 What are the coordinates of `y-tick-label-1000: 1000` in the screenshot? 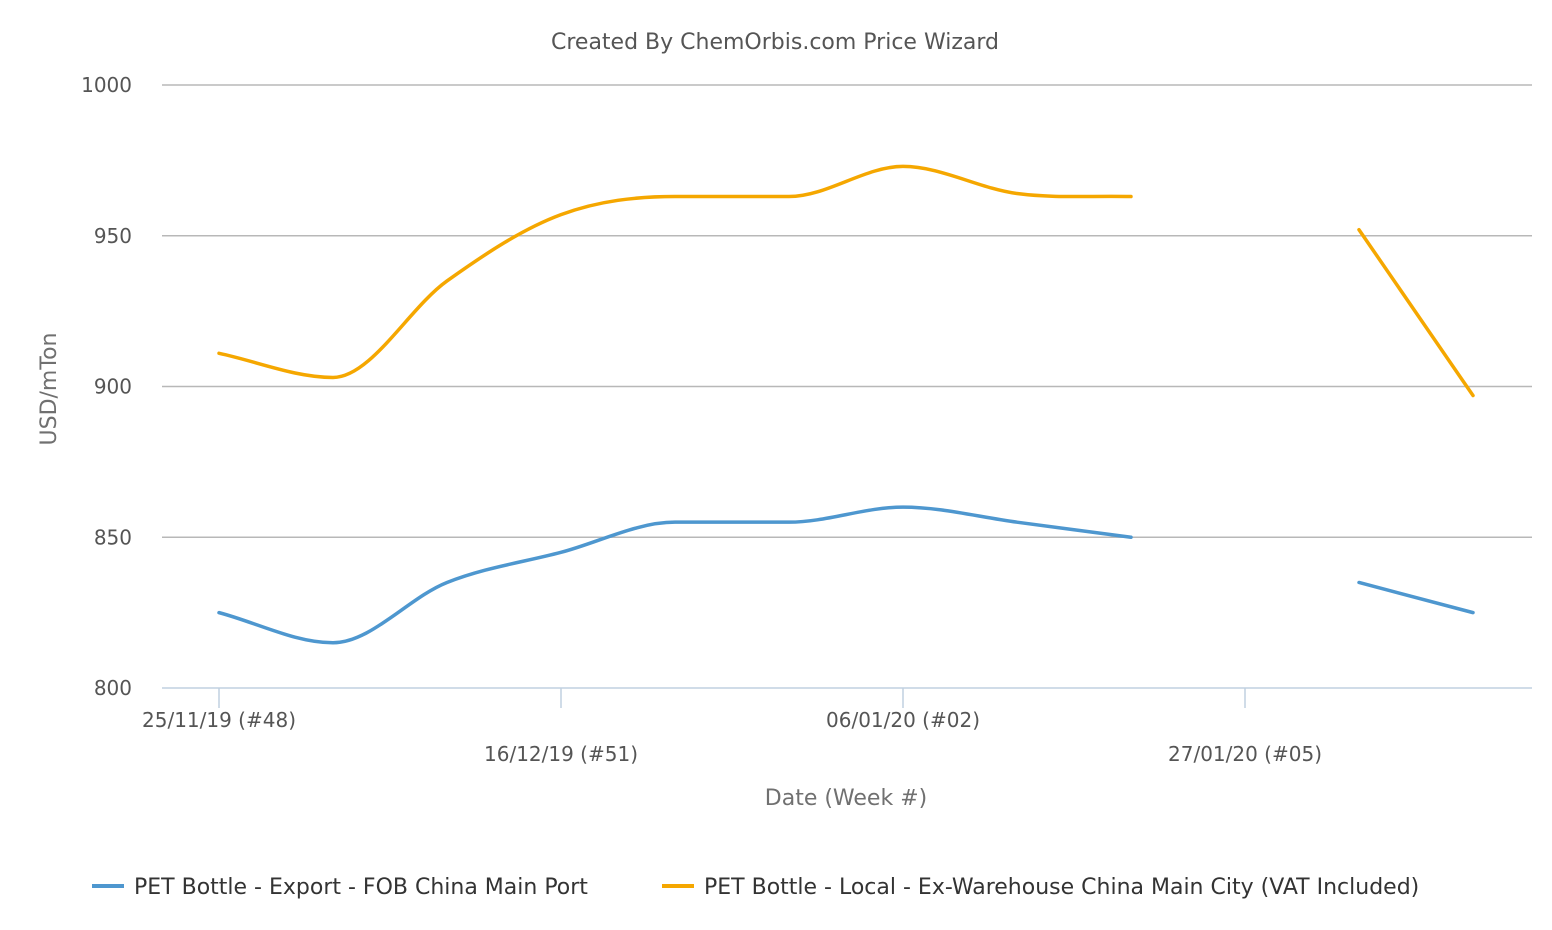 It's located at (106, 85).